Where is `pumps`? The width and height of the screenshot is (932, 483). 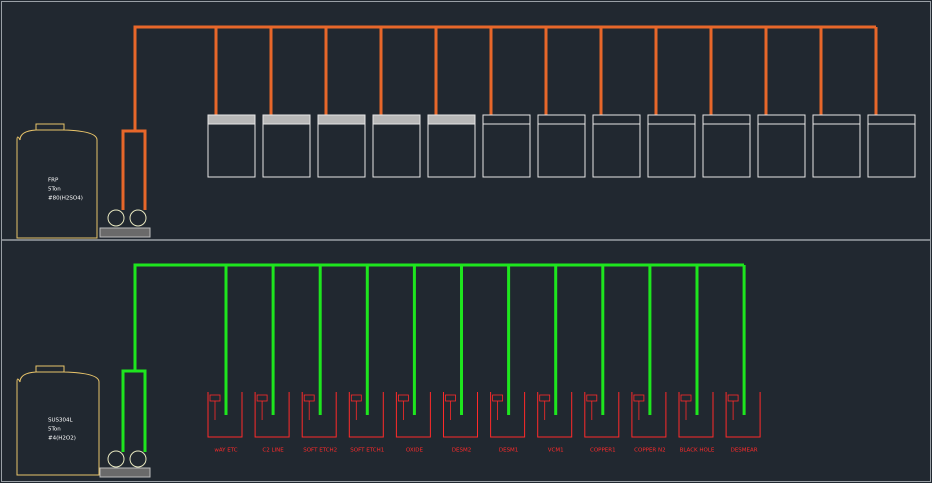 pumps is located at coordinates (125, 343).